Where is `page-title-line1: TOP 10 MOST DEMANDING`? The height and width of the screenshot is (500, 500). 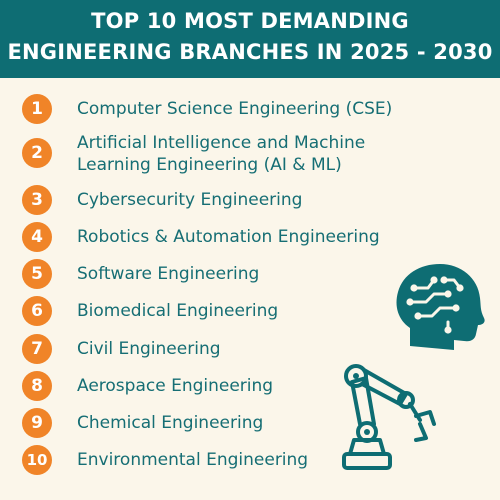
page-title-line1: TOP 10 MOST DEMANDING is located at coordinates (250, 21).